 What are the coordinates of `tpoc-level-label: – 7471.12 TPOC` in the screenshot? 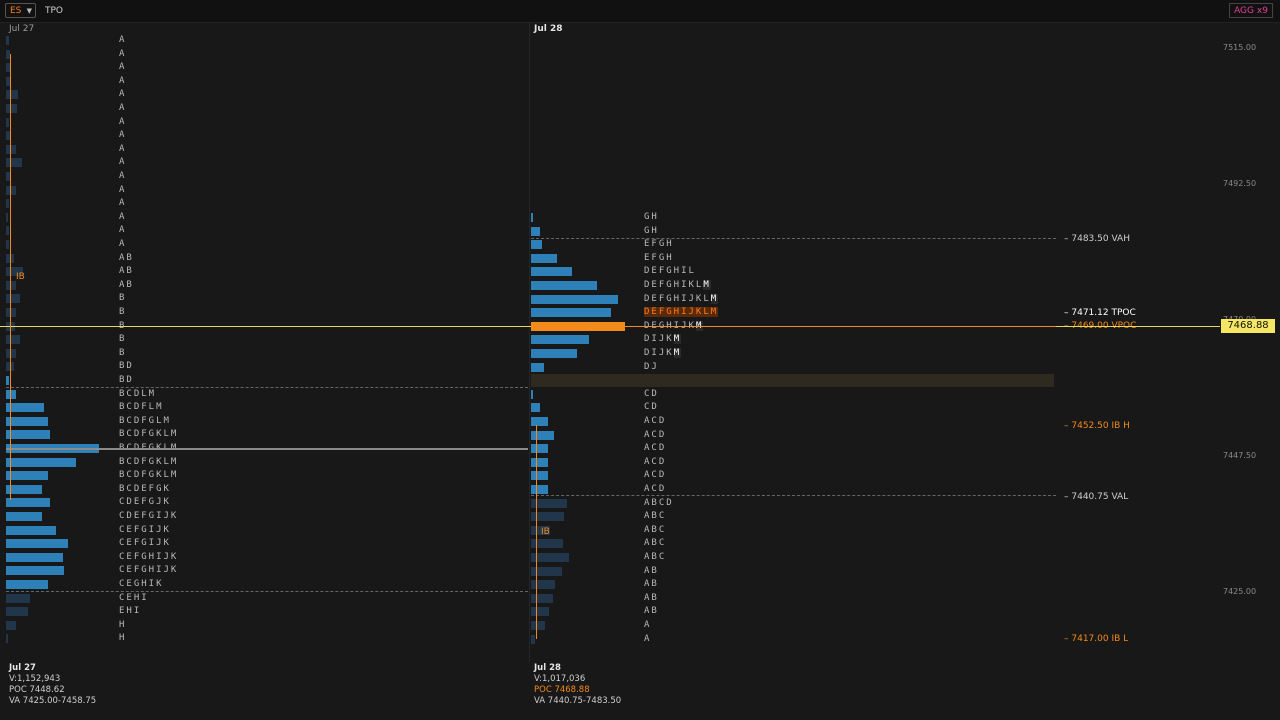 It's located at (1100, 313).